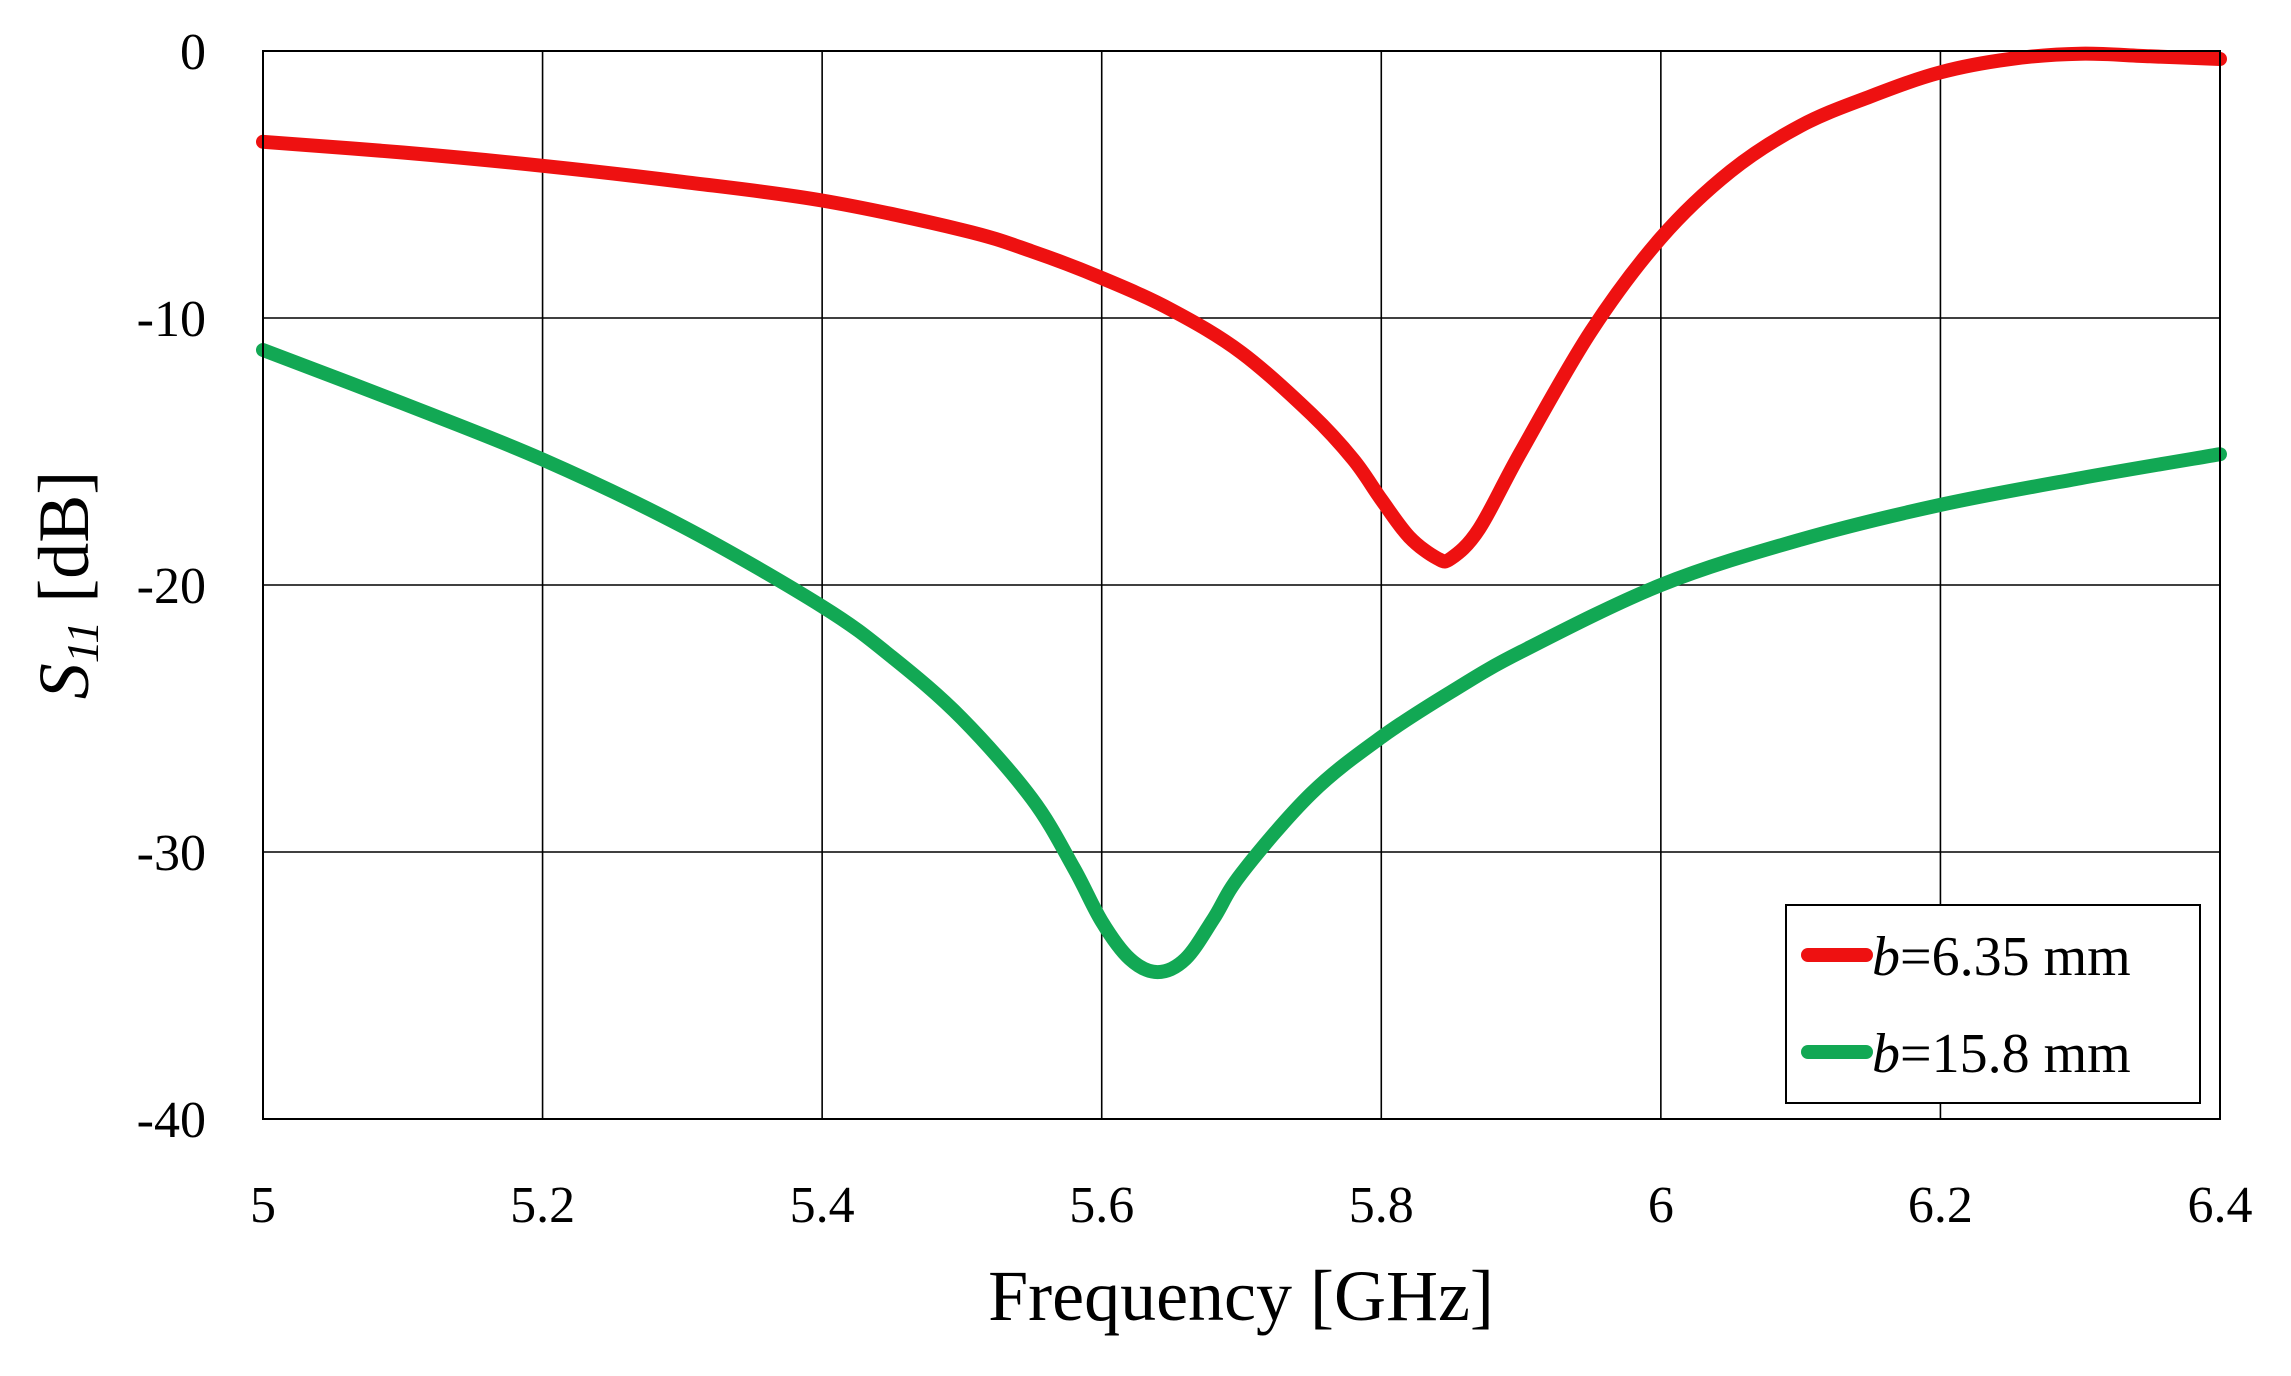 Image resolution: width=2291 pixels, height=1376 pixels. What do you see at coordinates (822, 1205) in the screenshot?
I see `x-tick-label: 5.4` at bounding box center [822, 1205].